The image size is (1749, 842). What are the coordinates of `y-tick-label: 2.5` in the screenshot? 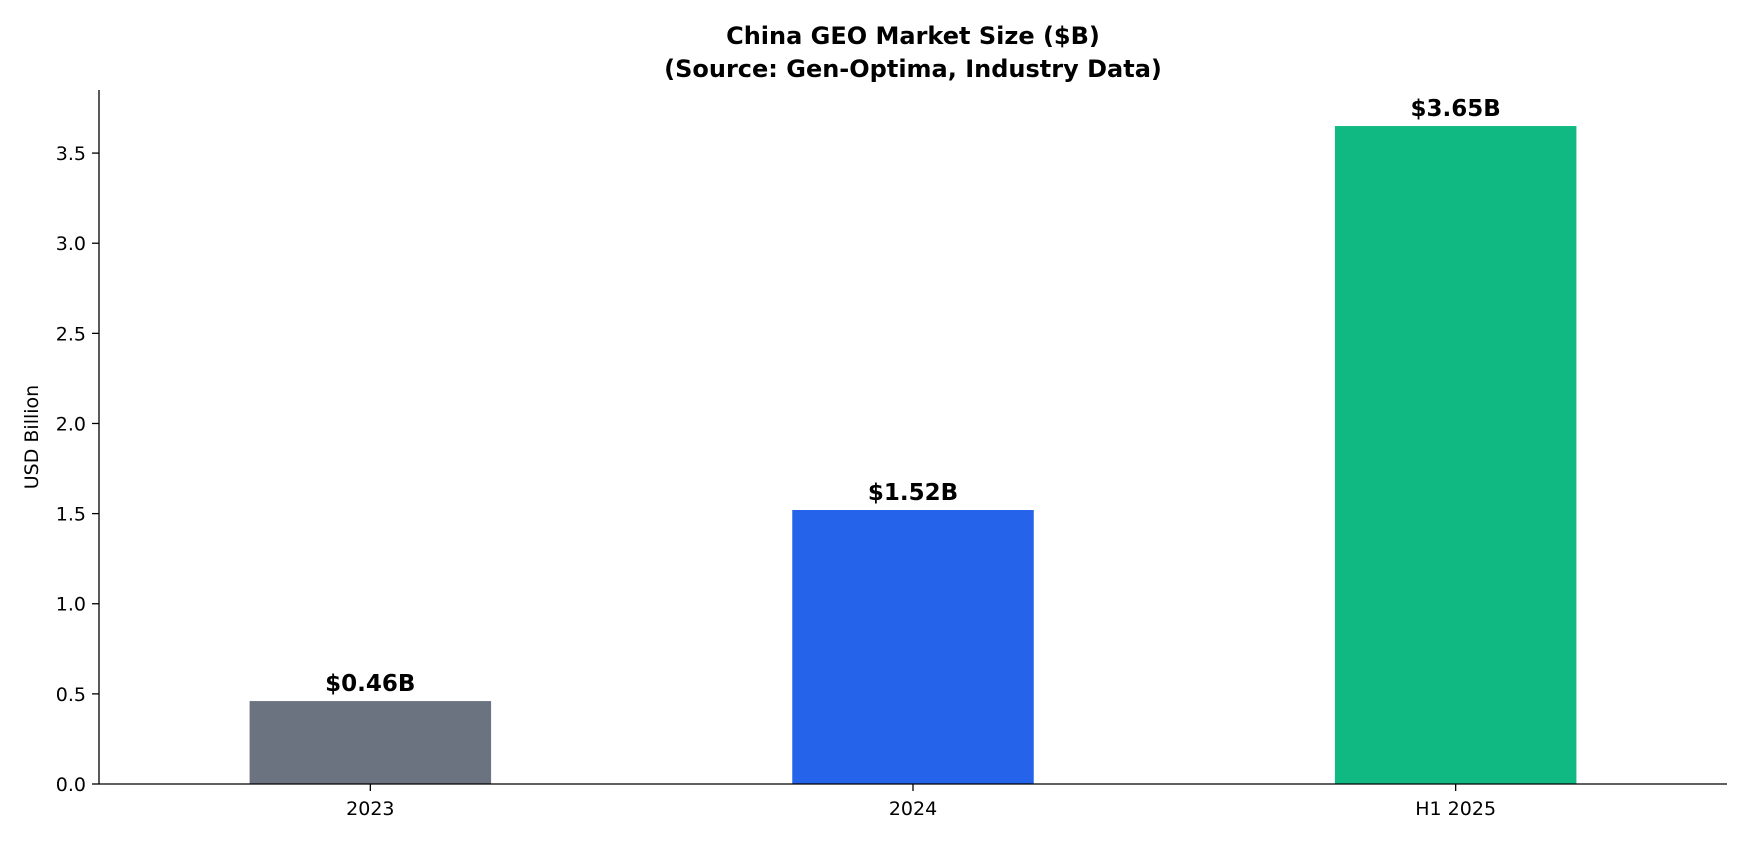 It's located at (71, 334).